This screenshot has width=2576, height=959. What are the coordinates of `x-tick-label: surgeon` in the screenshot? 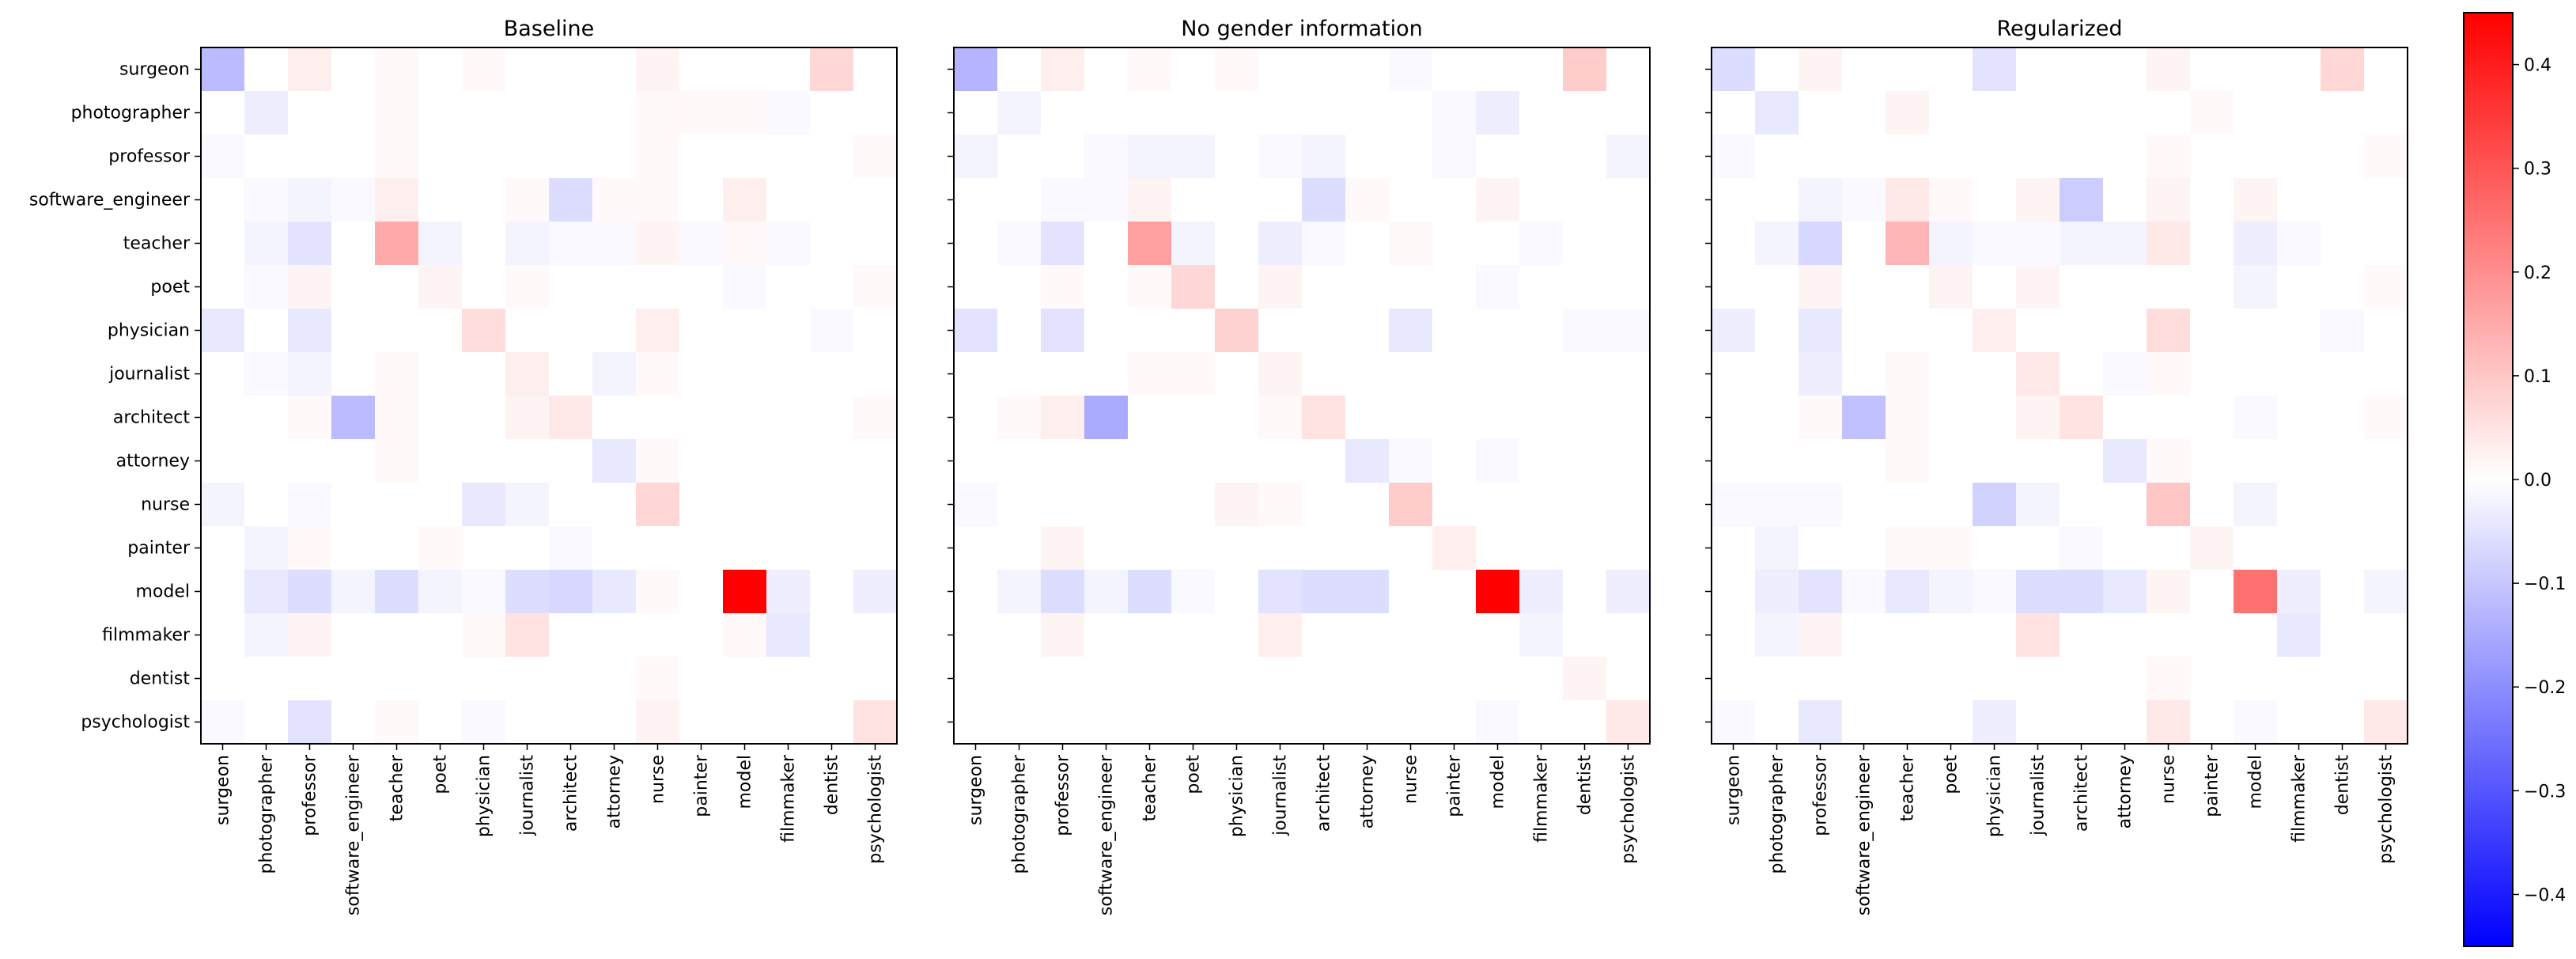 It's located at (224, 790).